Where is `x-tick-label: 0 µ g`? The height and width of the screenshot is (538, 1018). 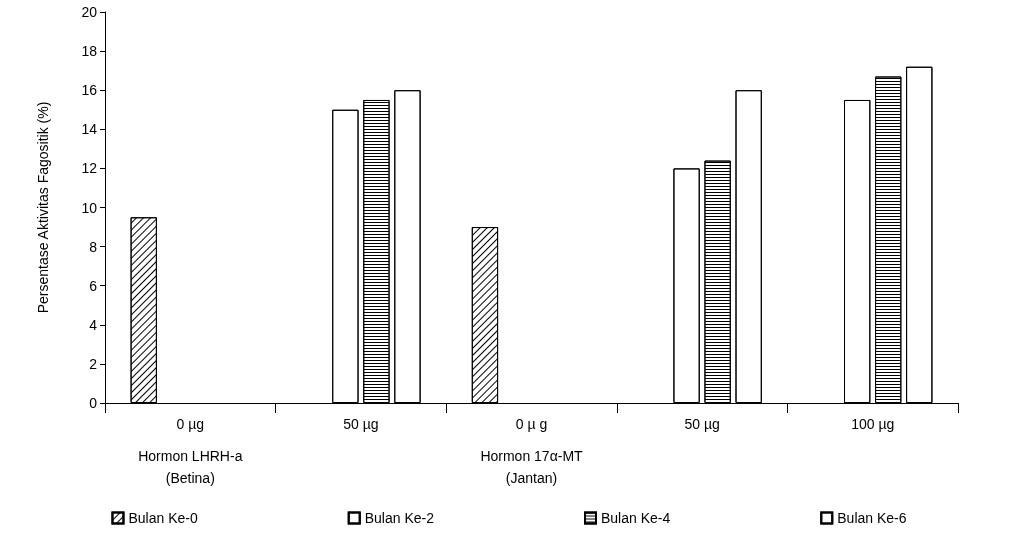 x-tick-label: 0 µ g is located at coordinates (531, 424).